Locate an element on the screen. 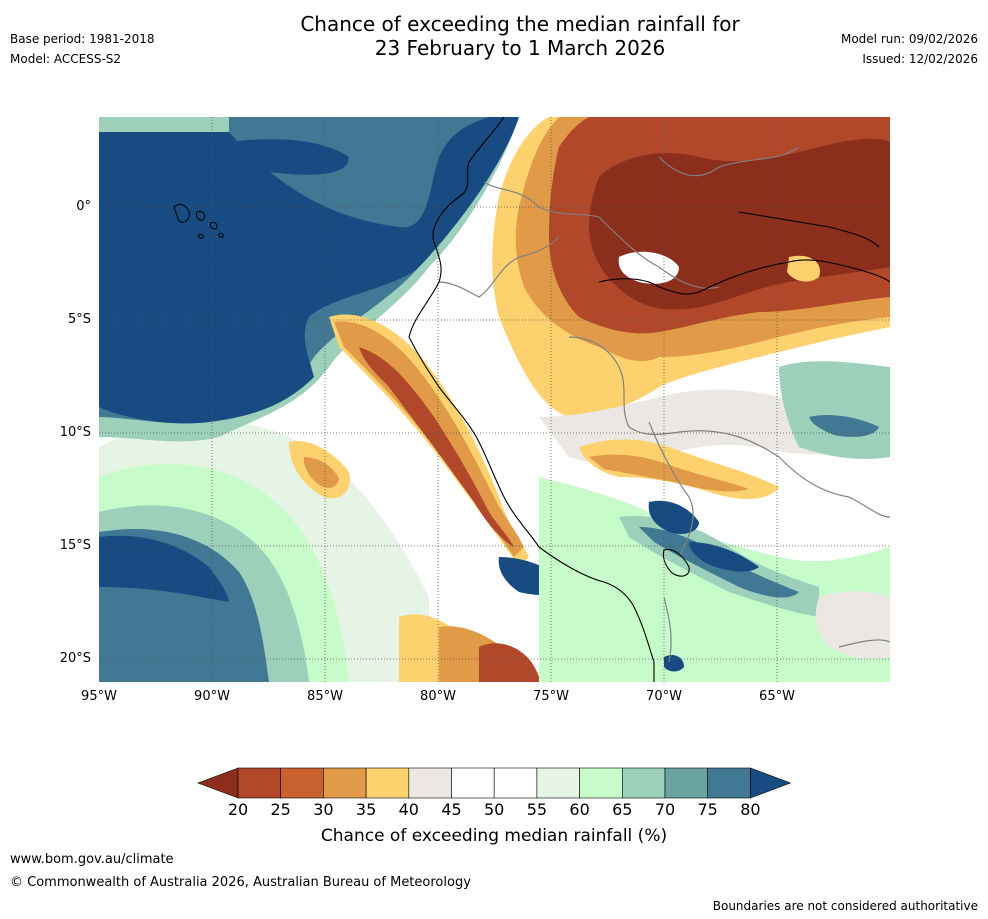  border-peru-brazil is located at coordinates (624, 385).